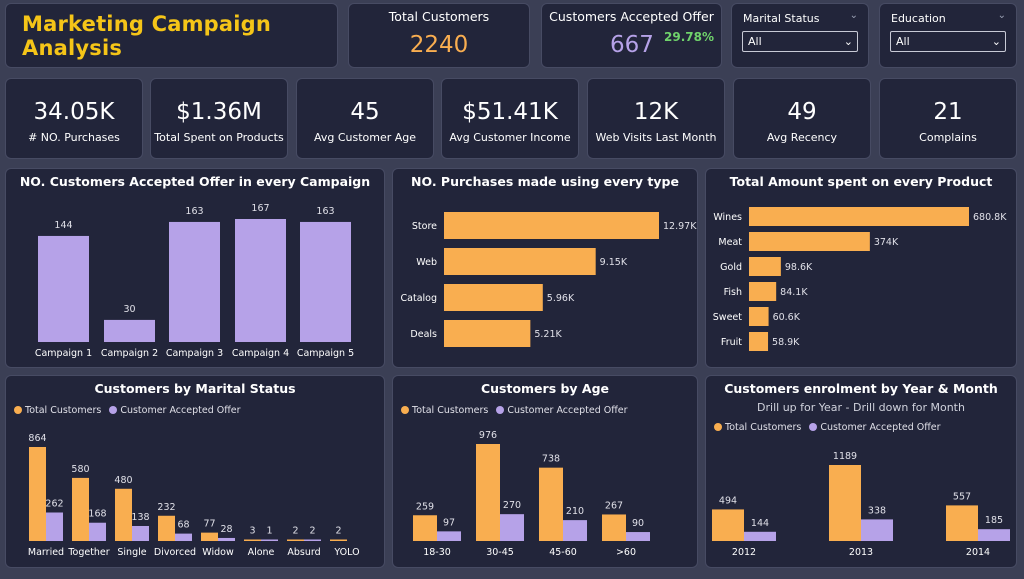 The image size is (1024, 579). What do you see at coordinates (365, 118) in the screenshot?
I see `kpi-card: 45 Avg Customer Age` at bounding box center [365, 118].